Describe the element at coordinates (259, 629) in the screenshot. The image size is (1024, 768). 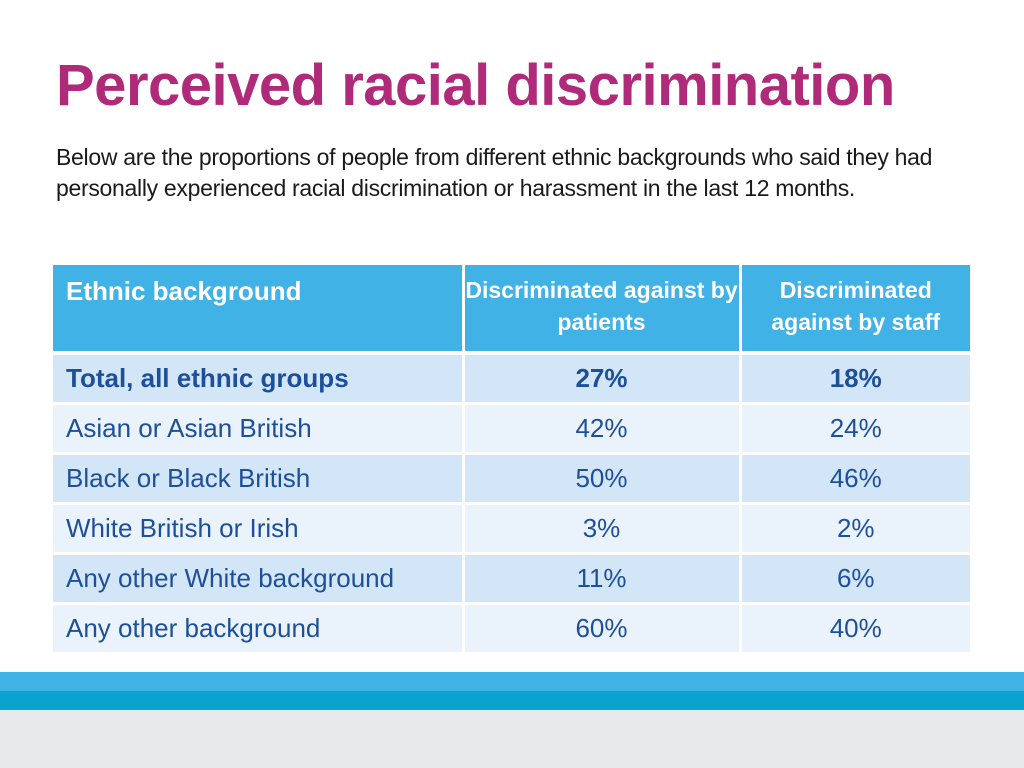
I see `row-label: Any other background` at that location.